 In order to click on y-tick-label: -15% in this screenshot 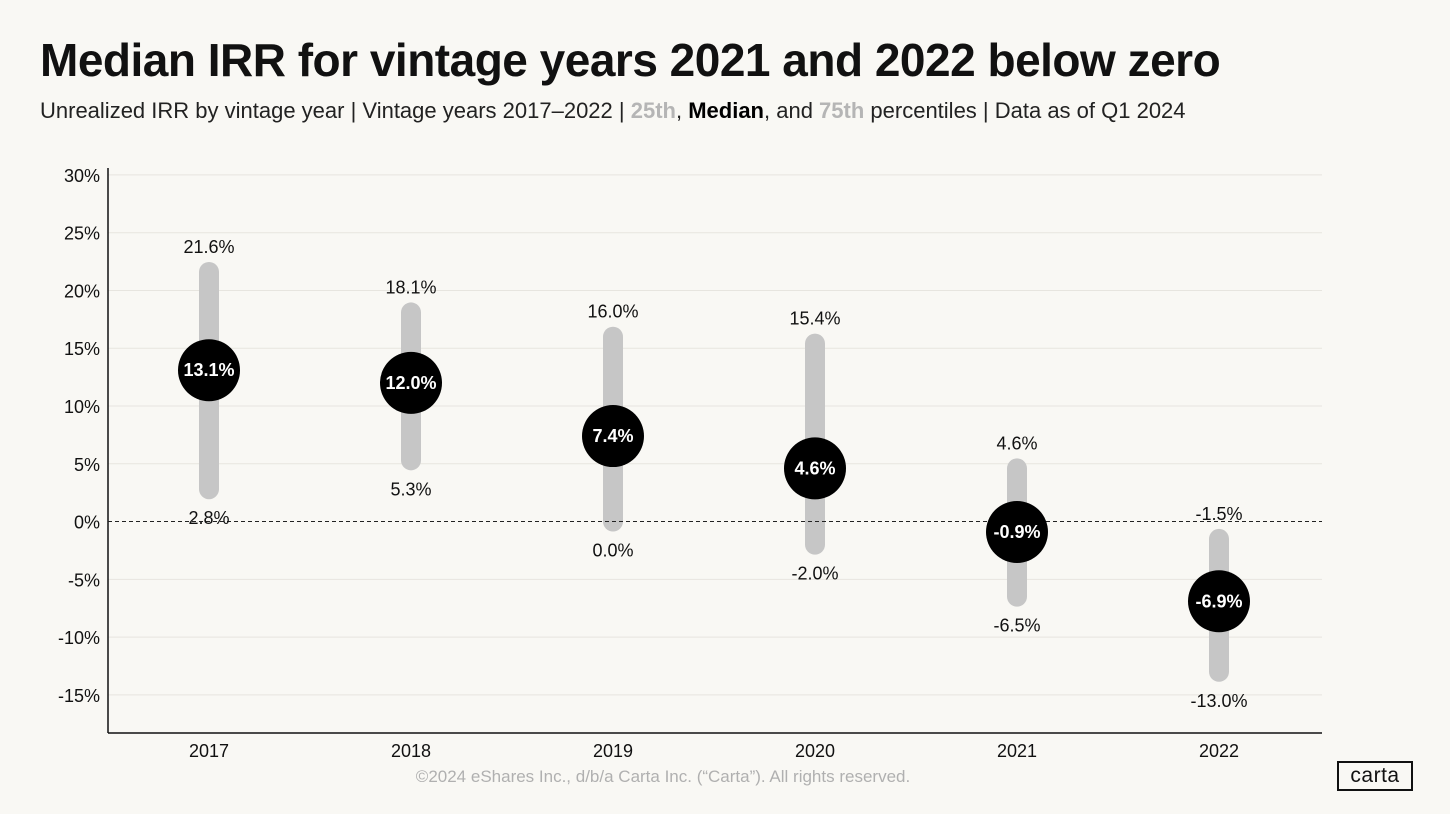, I will do `click(79, 696)`.